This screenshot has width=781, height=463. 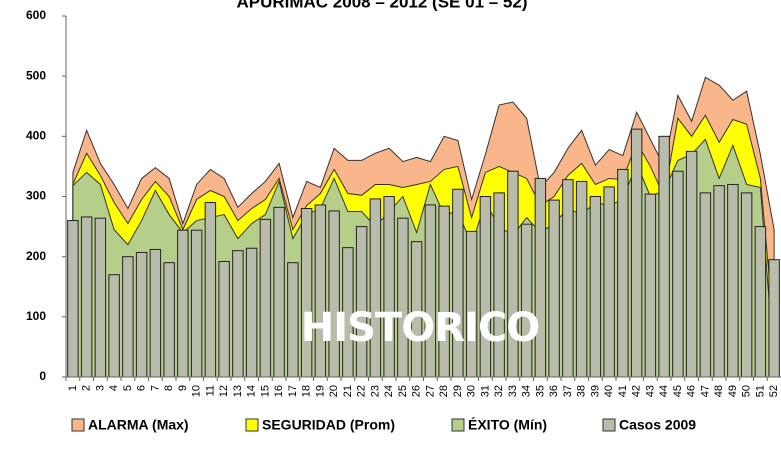 I want to click on legend-label: Casos 2009, so click(x=657, y=425).